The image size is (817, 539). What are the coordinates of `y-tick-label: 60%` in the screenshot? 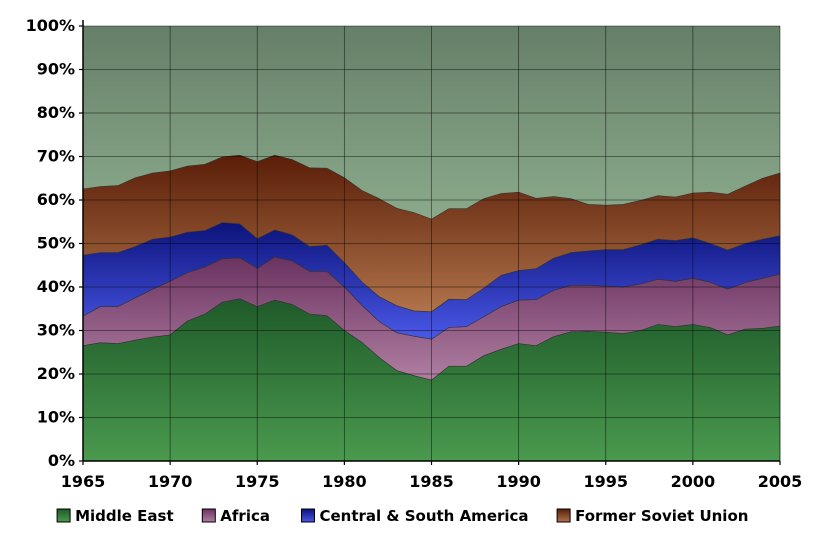 It's located at (56, 199).